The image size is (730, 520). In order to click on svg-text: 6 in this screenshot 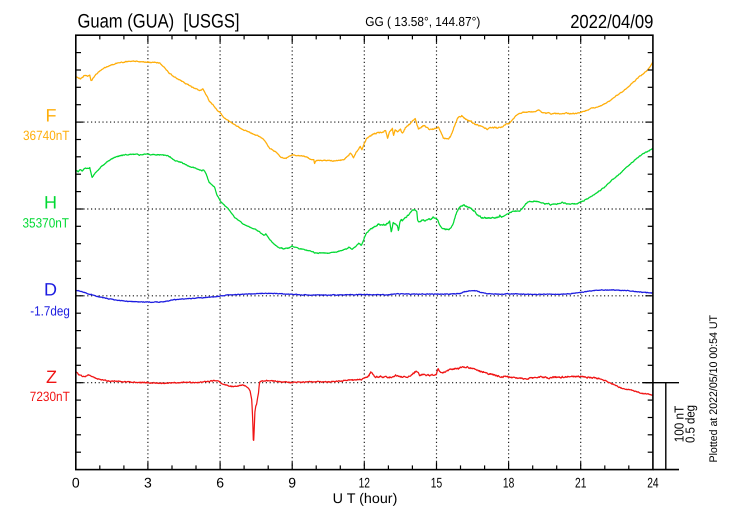, I will do `click(220, 483)`.